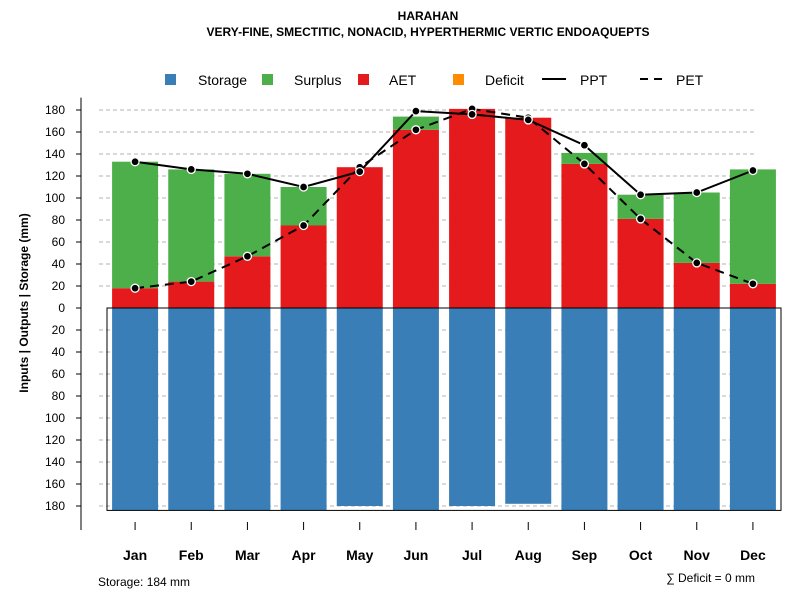 The width and height of the screenshot is (800, 600). What do you see at coordinates (528, 555) in the screenshot?
I see `x-tick-label: Aug` at bounding box center [528, 555].